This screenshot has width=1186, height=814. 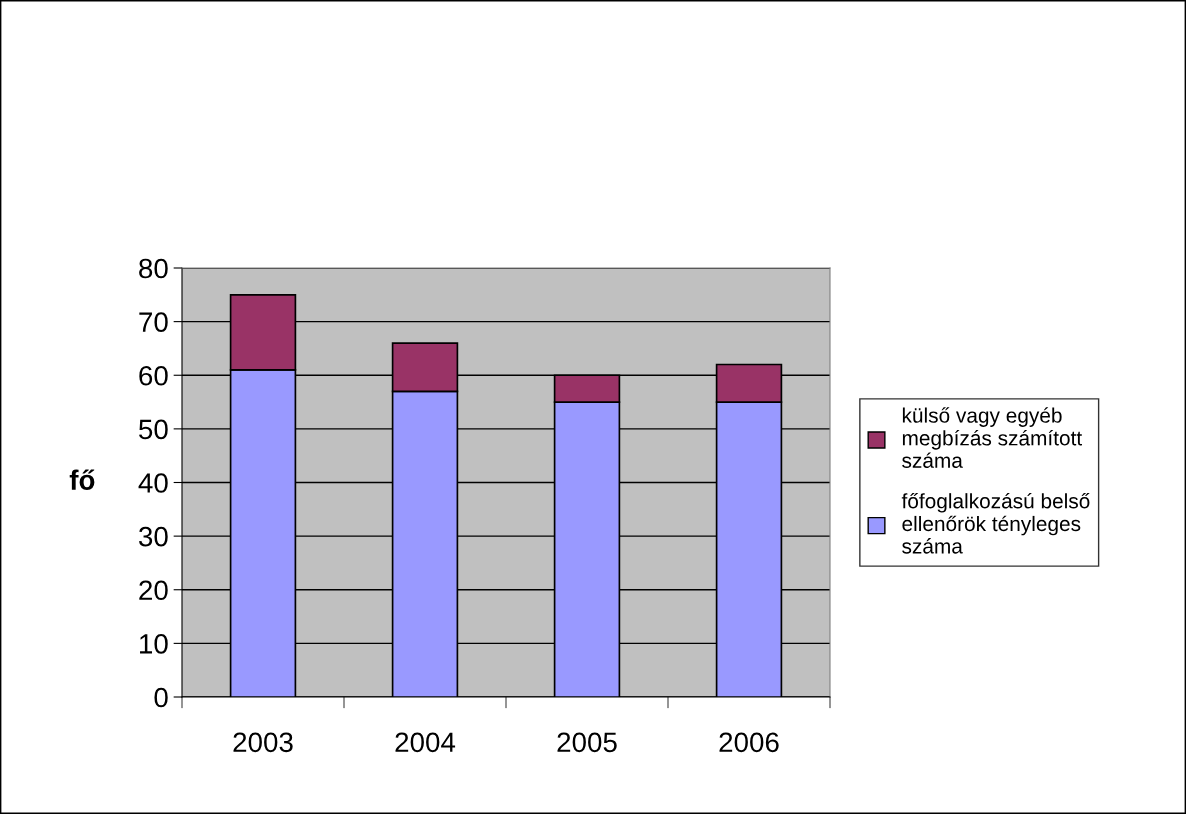 What do you see at coordinates (995, 523) in the screenshot?
I see `legend-label: főfoglalkozású belső ellenőrök tényleges száma` at bounding box center [995, 523].